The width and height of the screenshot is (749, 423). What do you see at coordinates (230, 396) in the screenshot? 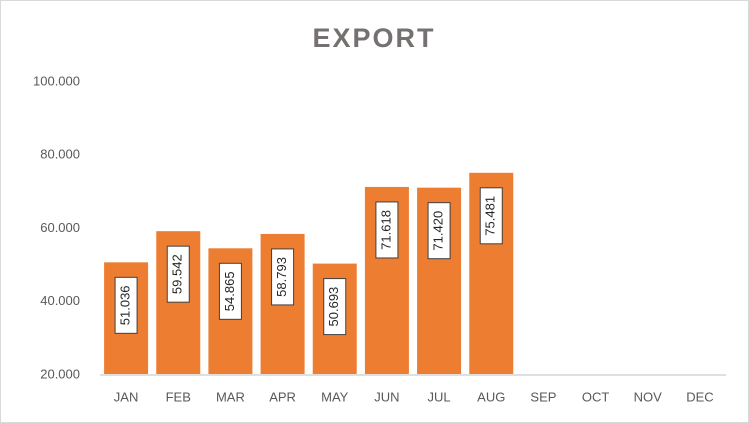
I see `x-tick-label: MAR` at bounding box center [230, 396].